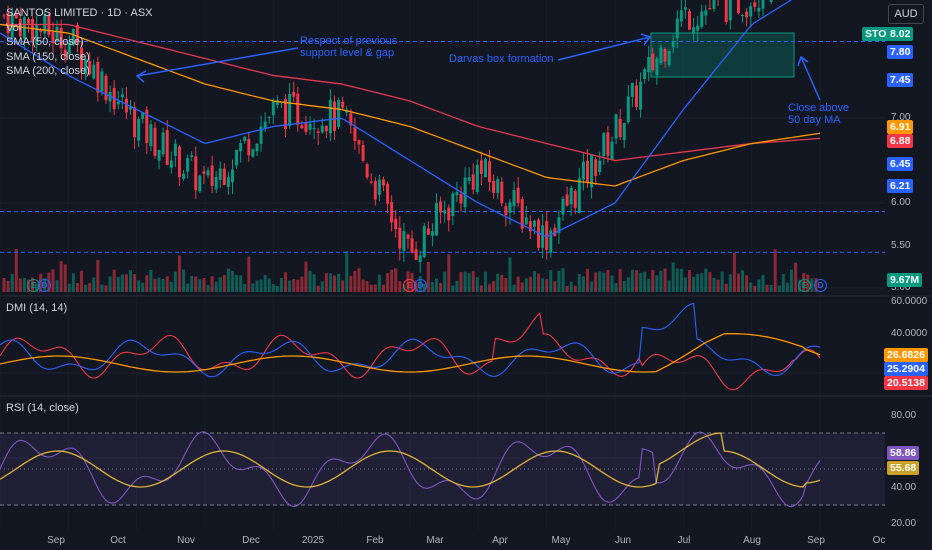 Image resolution: width=932 pixels, height=550 pixels. What do you see at coordinates (14, 27) in the screenshot?
I see `legend-vol: Vol` at bounding box center [14, 27].